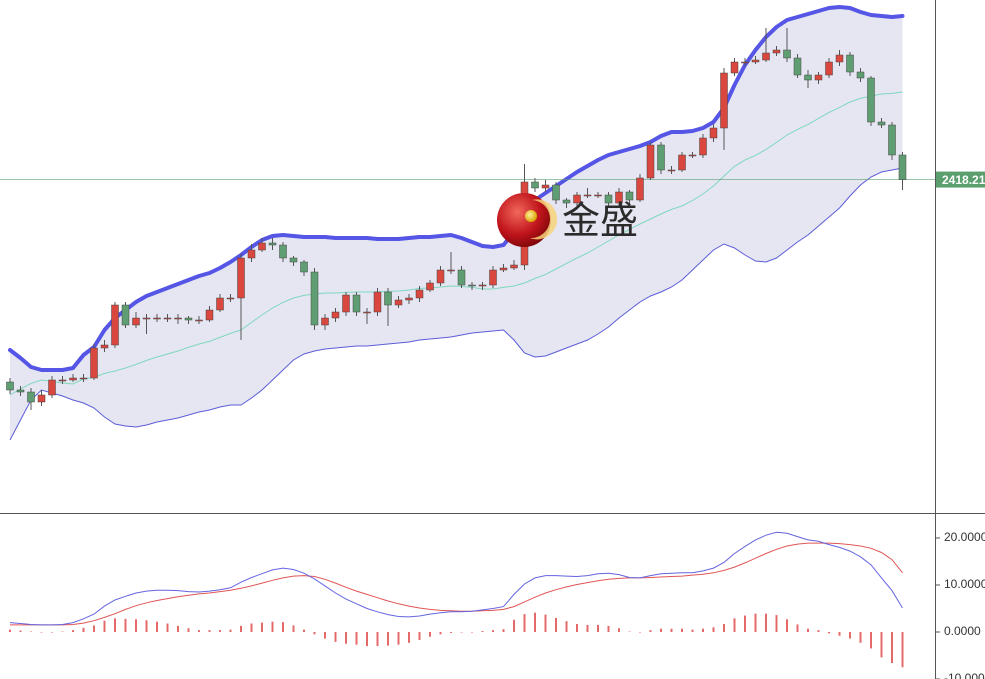 Image resolution: width=985 pixels, height=679 pixels. What do you see at coordinates (963, 180) in the screenshot?
I see `last-price-label: 2418.21` at bounding box center [963, 180].